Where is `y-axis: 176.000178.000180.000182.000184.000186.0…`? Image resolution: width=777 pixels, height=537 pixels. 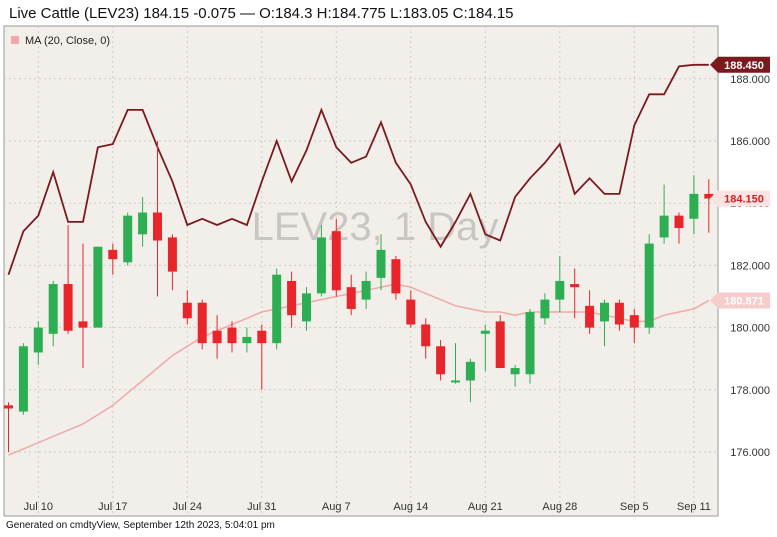
y-axis: 176.000178.000180.000182.000184.000186.0… is located at coordinates (750, 266).